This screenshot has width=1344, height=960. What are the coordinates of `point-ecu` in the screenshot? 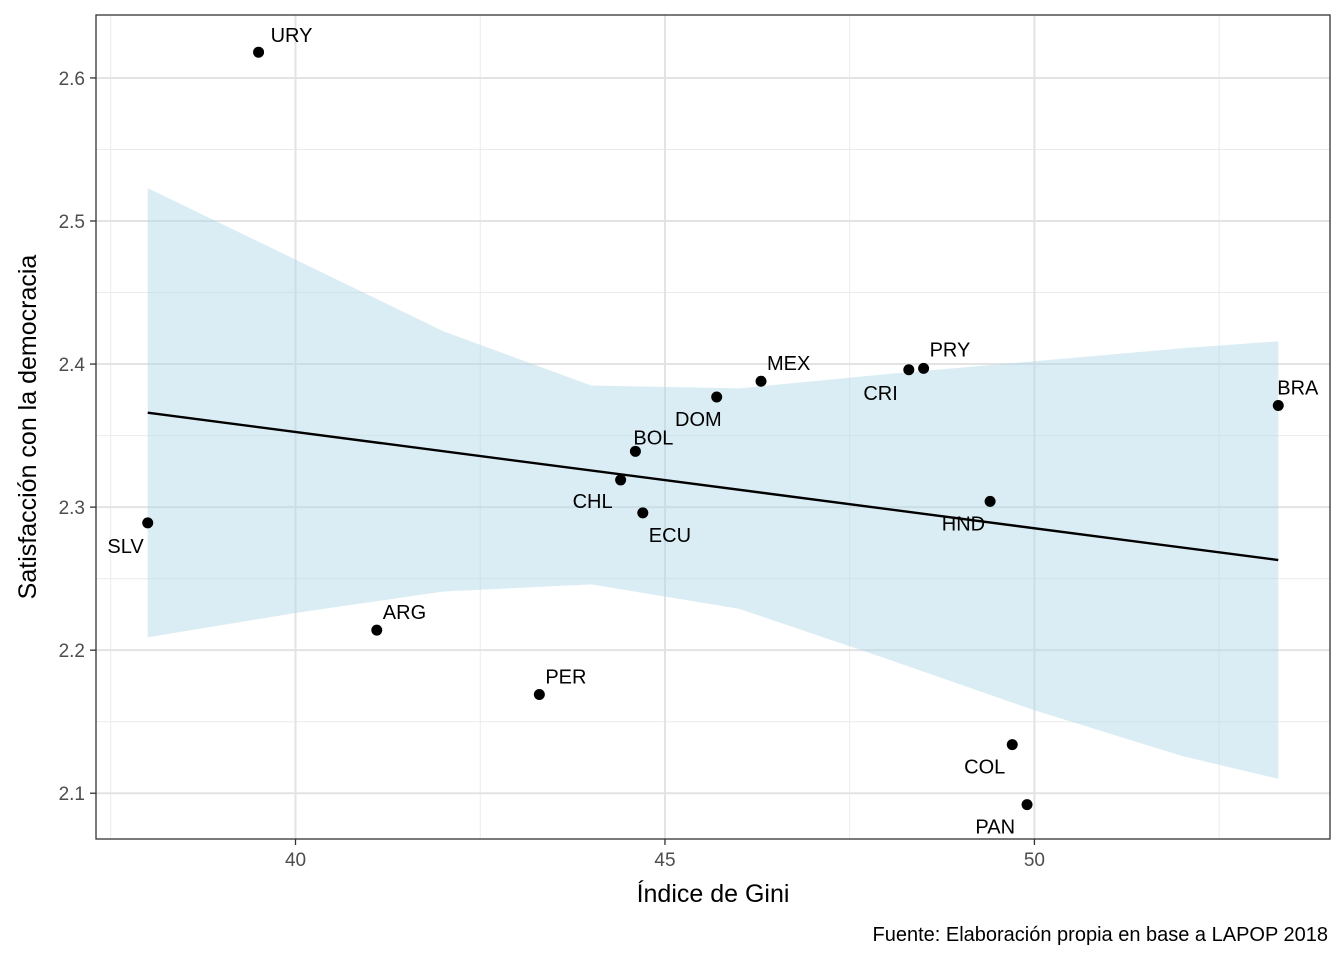 It's located at (643, 513).